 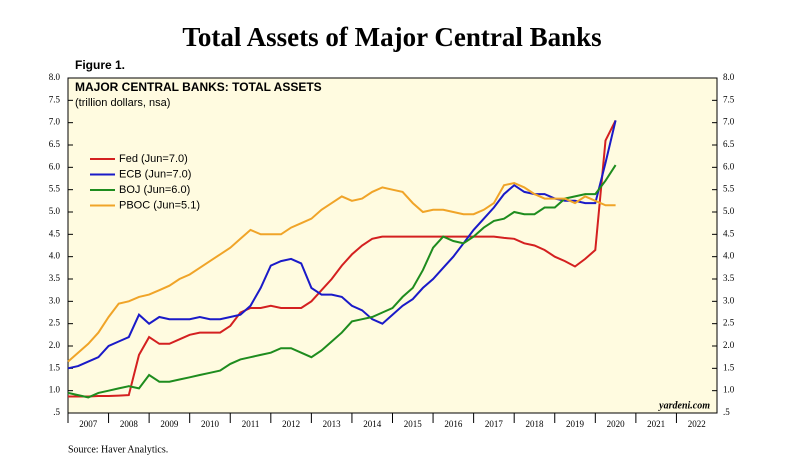 What do you see at coordinates (372, 424) in the screenshot?
I see `x-tick-label: 2014` at bounding box center [372, 424].